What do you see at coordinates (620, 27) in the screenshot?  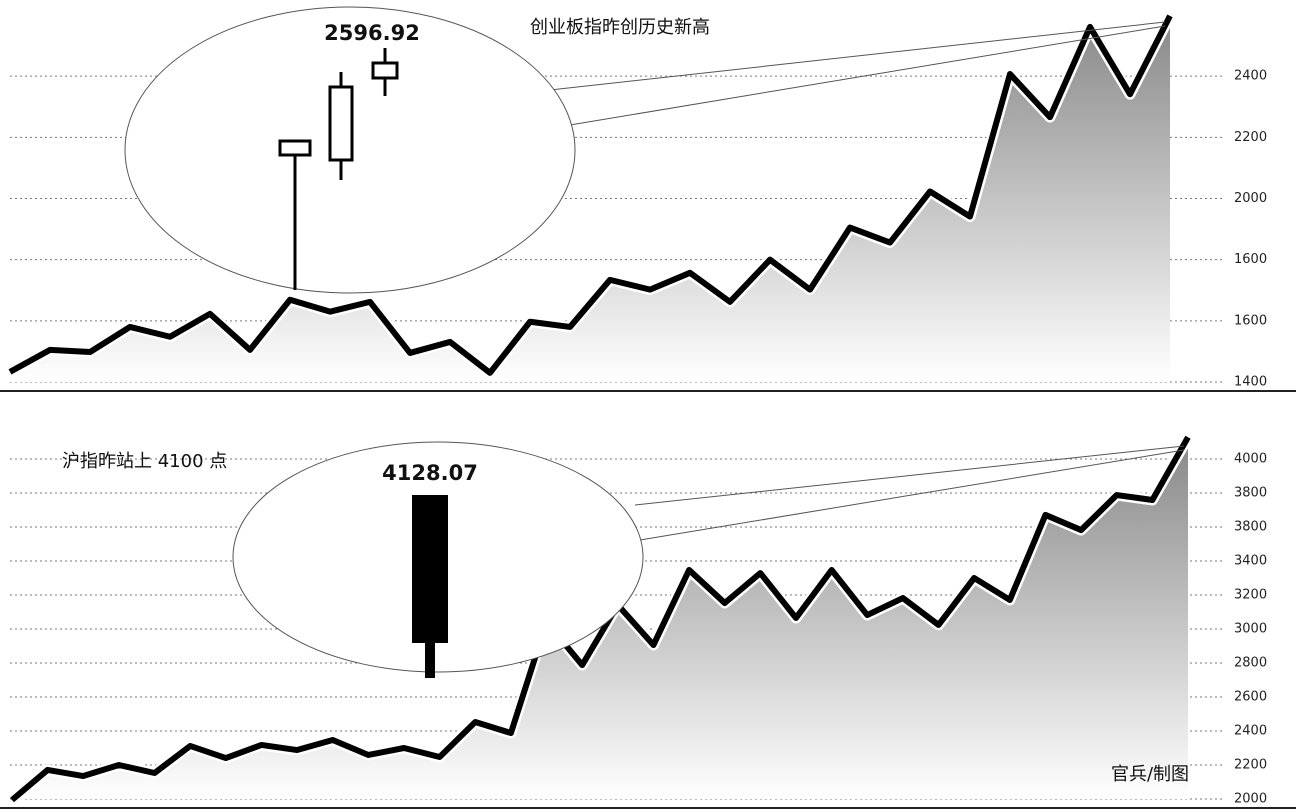 I see `chart-title: 创业板指昨创历史新高` at bounding box center [620, 27].